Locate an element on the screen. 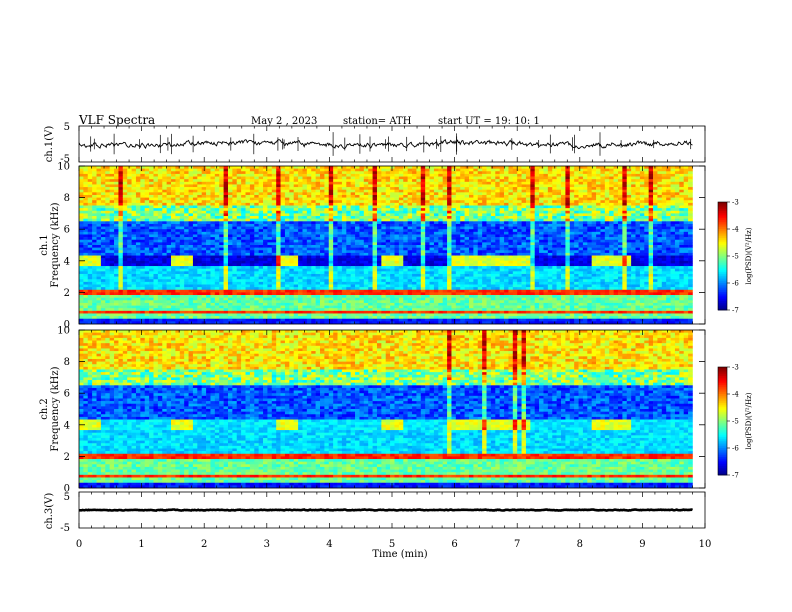 Image resolution: width=792 pixels, height=612 pixels. time-tick-label: 9 is located at coordinates (642, 544).